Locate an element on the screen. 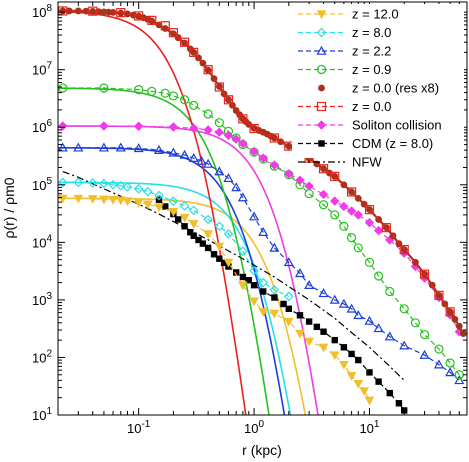 This screenshot has height=462, width=469. legend-entry: z = 0.0 is located at coordinates (344, 106).